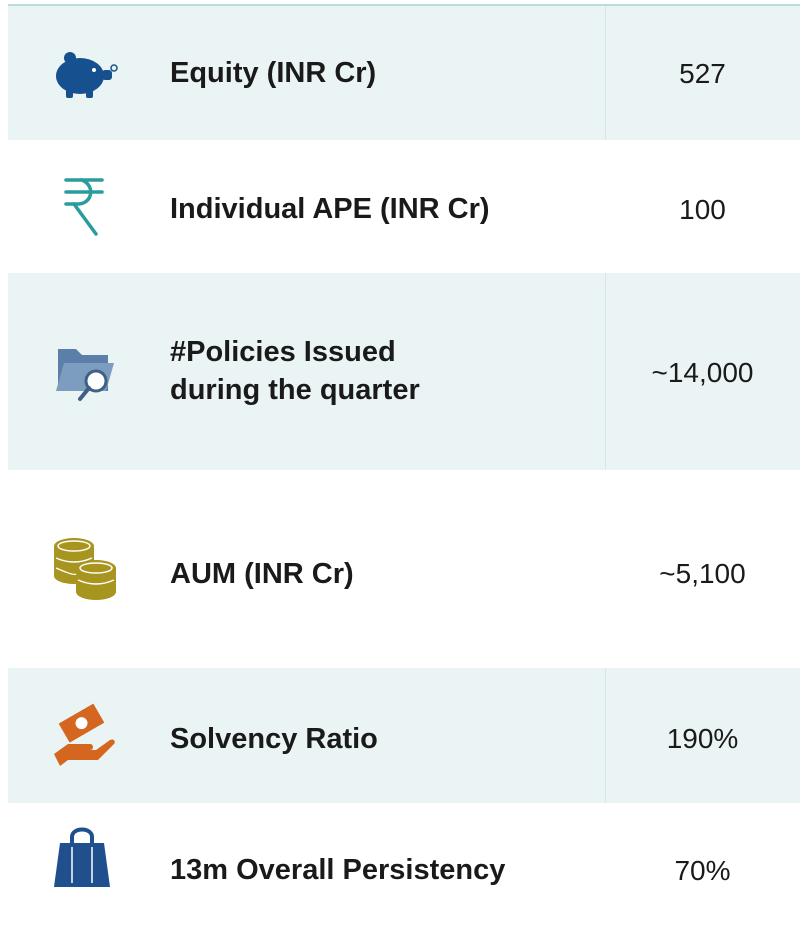  I want to click on folder-search-icon, so click(85, 375).